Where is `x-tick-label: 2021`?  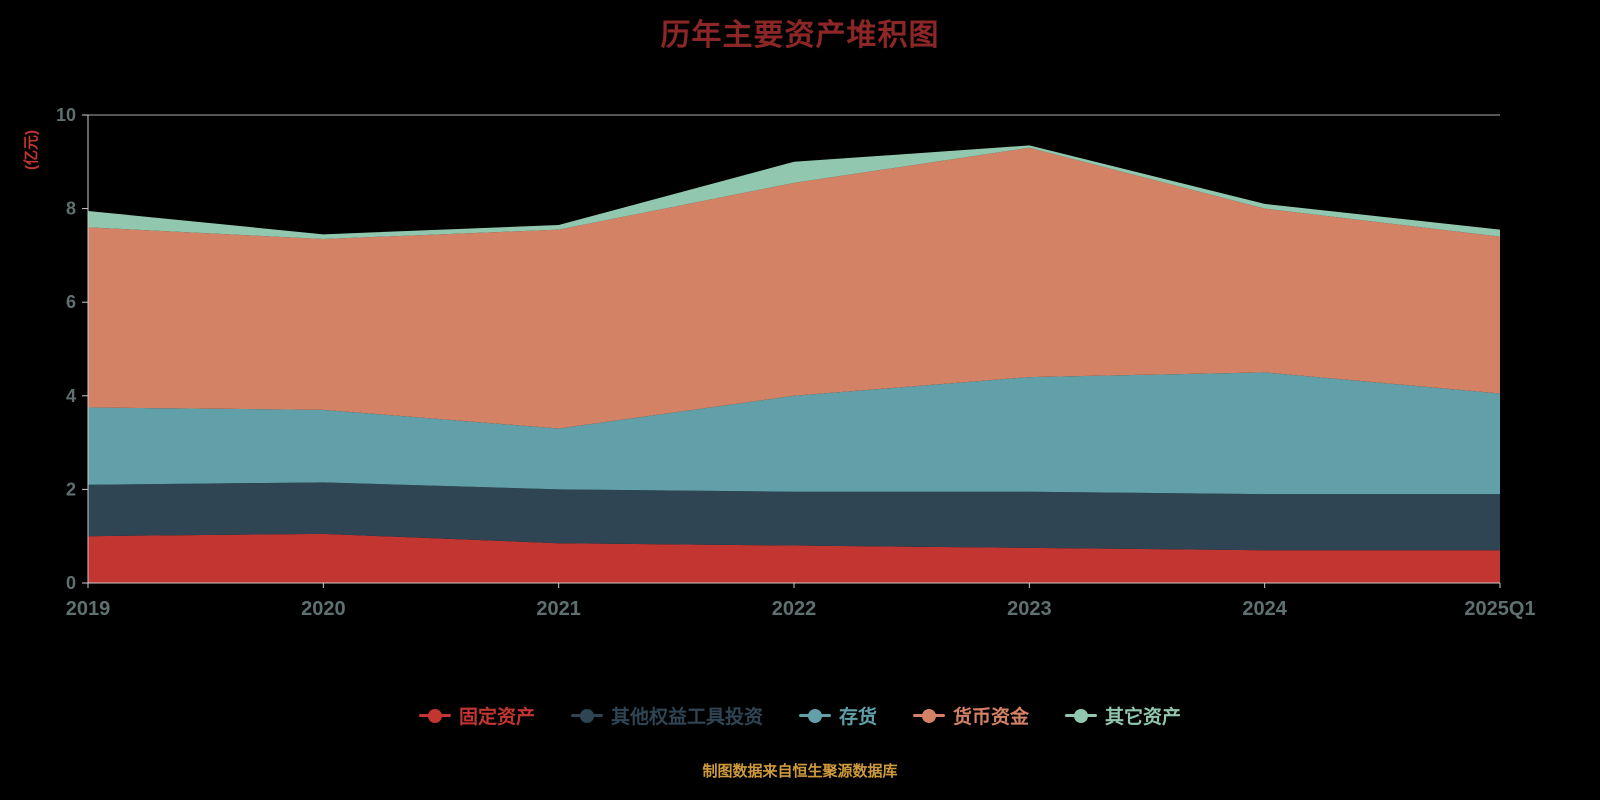 x-tick-label: 2021 is located at coordinates (558, 609).